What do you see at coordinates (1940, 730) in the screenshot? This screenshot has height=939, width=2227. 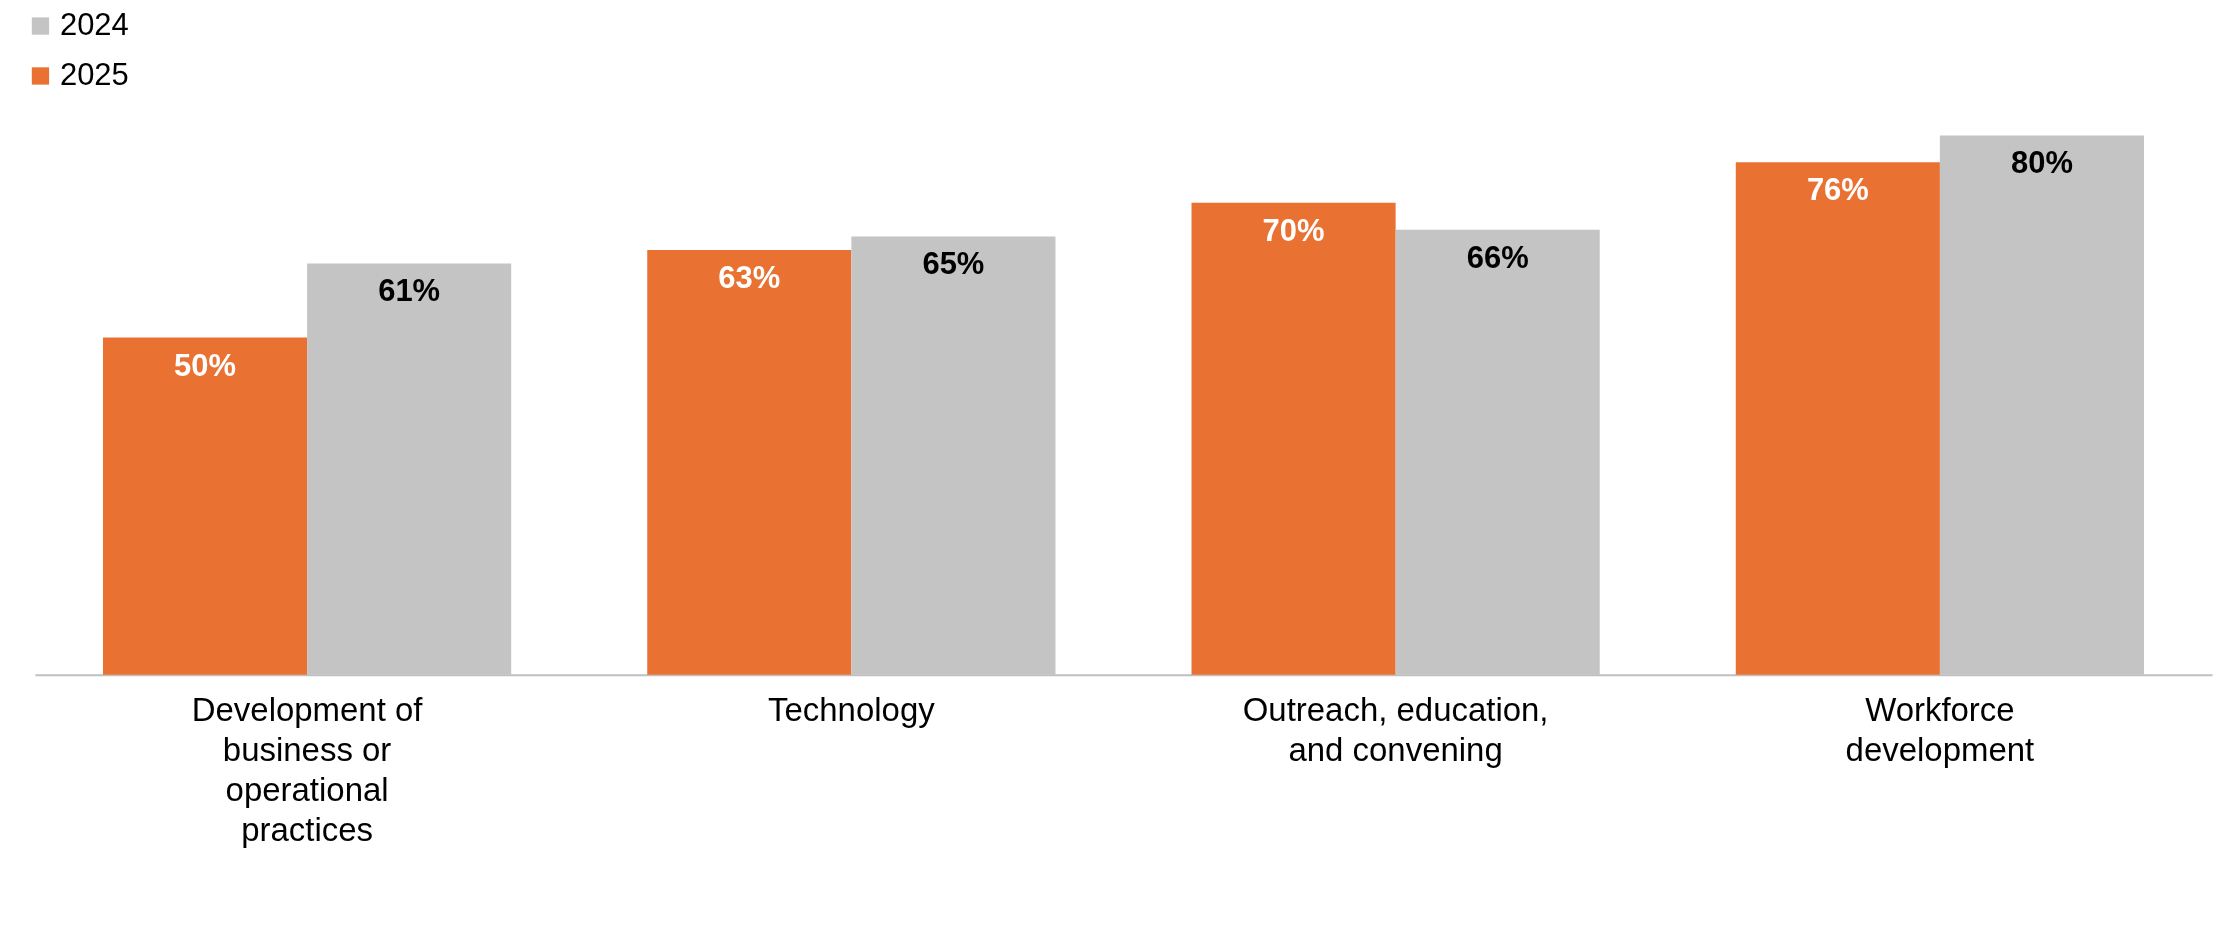 I see `x-tick-label: Workforce development` at bounding box center [1940, 730].